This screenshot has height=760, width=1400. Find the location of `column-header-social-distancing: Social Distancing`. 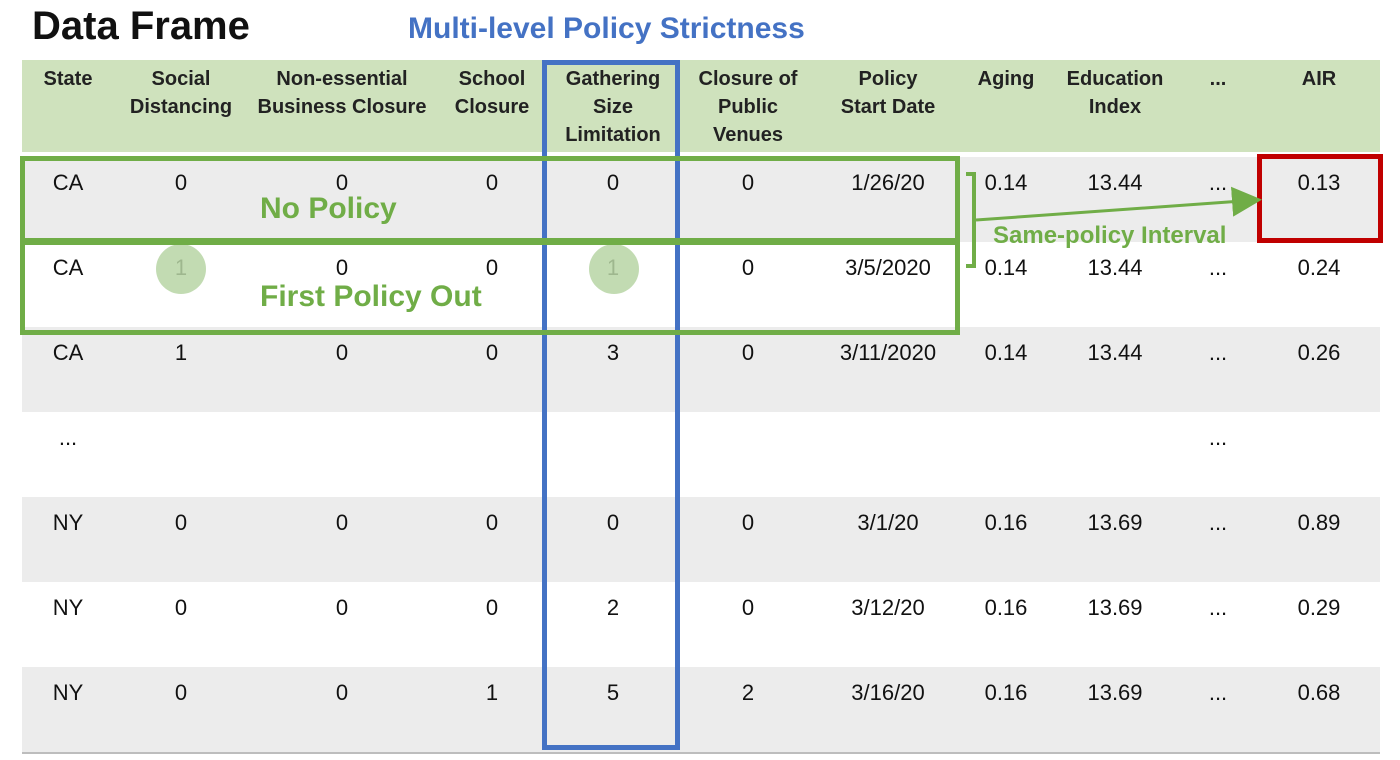

column-header-social-distancing: Social Distancing is located at coordinates (181, 93).